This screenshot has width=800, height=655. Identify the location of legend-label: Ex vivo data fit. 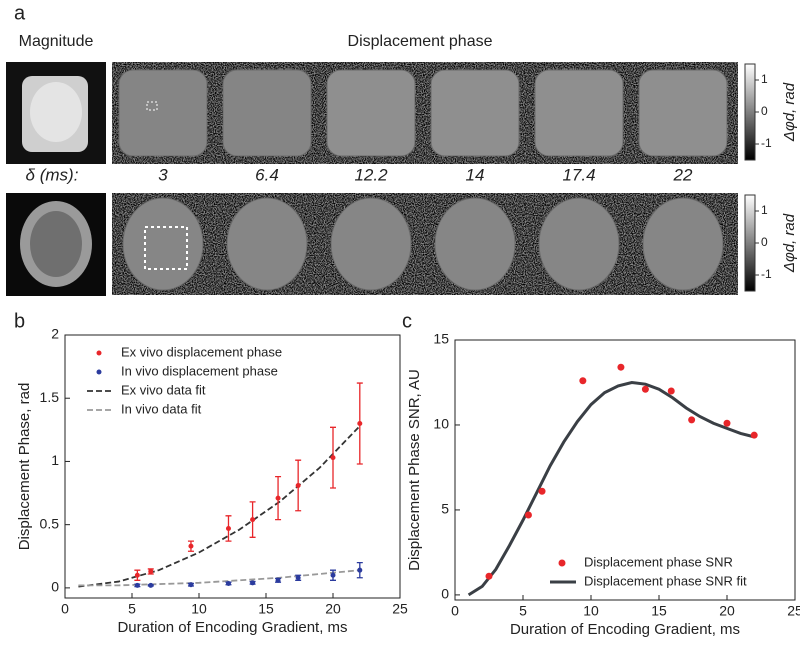
(163, 389).